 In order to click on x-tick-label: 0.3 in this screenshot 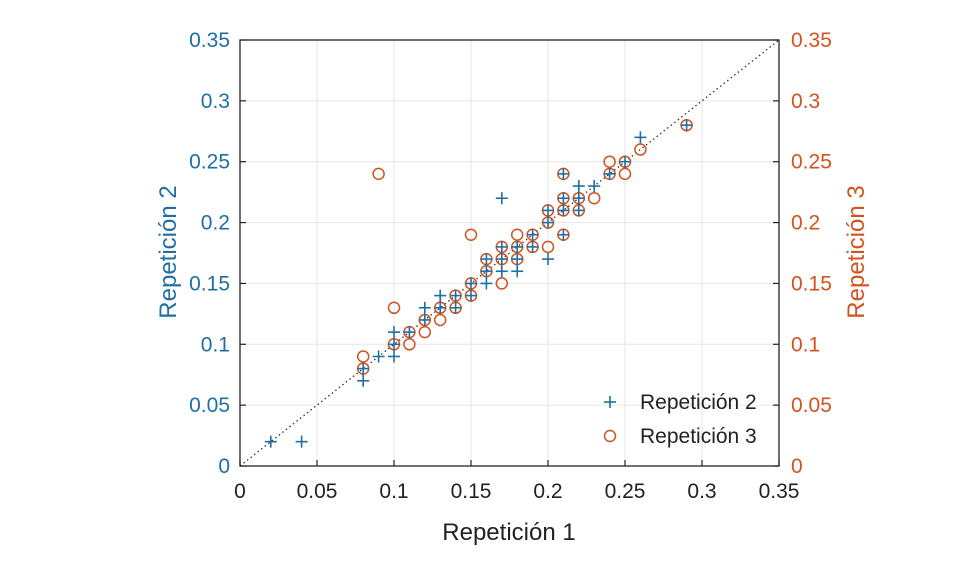, I will do `click(701, 491)`.